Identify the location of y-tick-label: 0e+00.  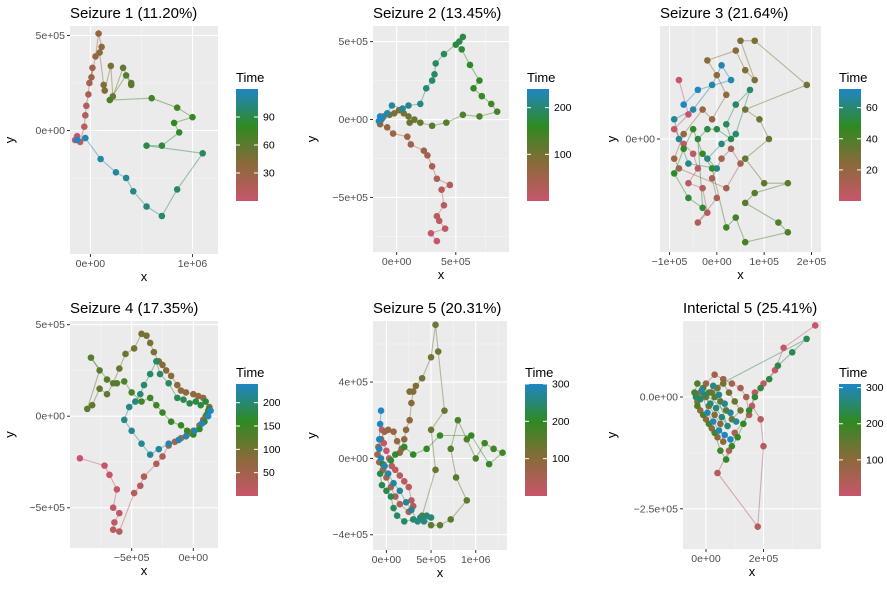
(51, 131).